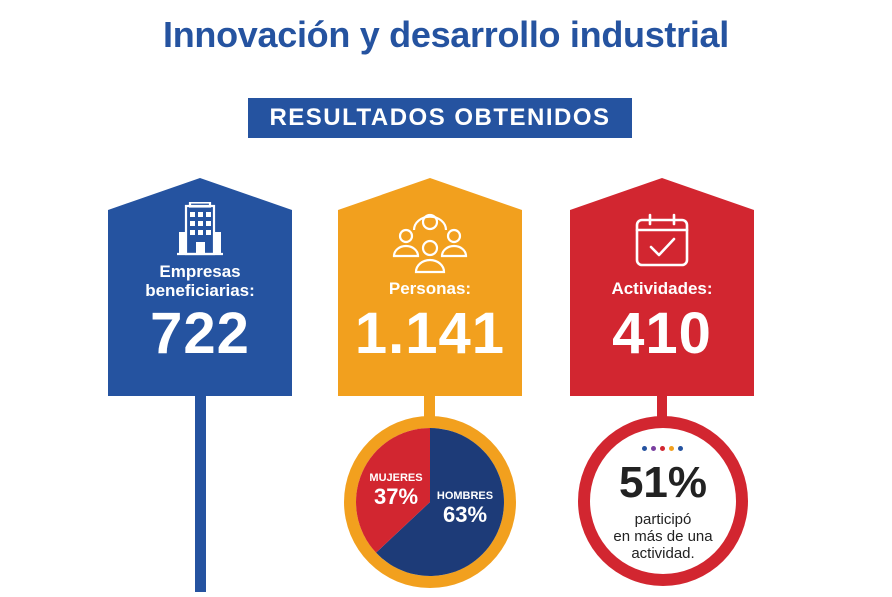 The width and height of the screenshot is (892, 597). I want to click on companies-card-shape, so click(200, 287).